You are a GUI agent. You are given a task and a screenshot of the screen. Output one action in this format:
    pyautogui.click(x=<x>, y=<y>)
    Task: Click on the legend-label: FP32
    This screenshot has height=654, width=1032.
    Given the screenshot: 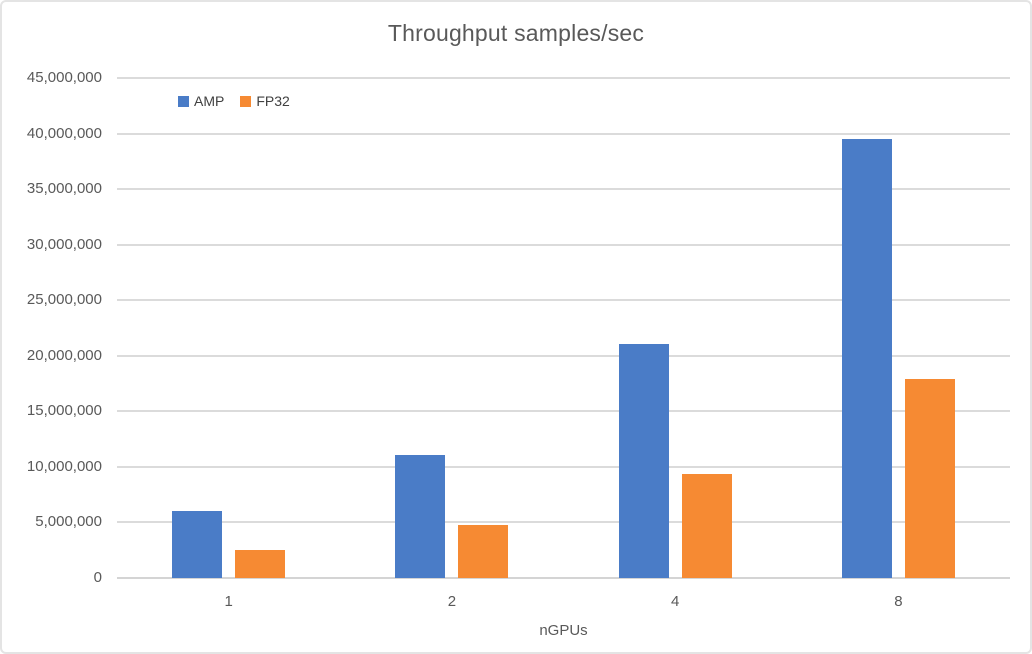 What is the action you would take?
    pyautogui.click(x=273, y=101)
    